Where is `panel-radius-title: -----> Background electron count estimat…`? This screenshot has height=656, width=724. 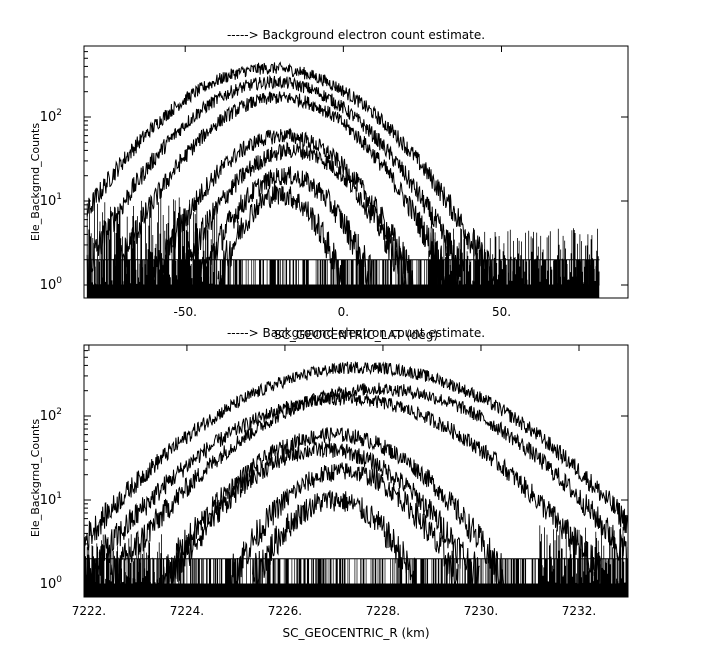 panel-radius-title: -----> Background electron count estimat… is located at coordinates (356, 333).